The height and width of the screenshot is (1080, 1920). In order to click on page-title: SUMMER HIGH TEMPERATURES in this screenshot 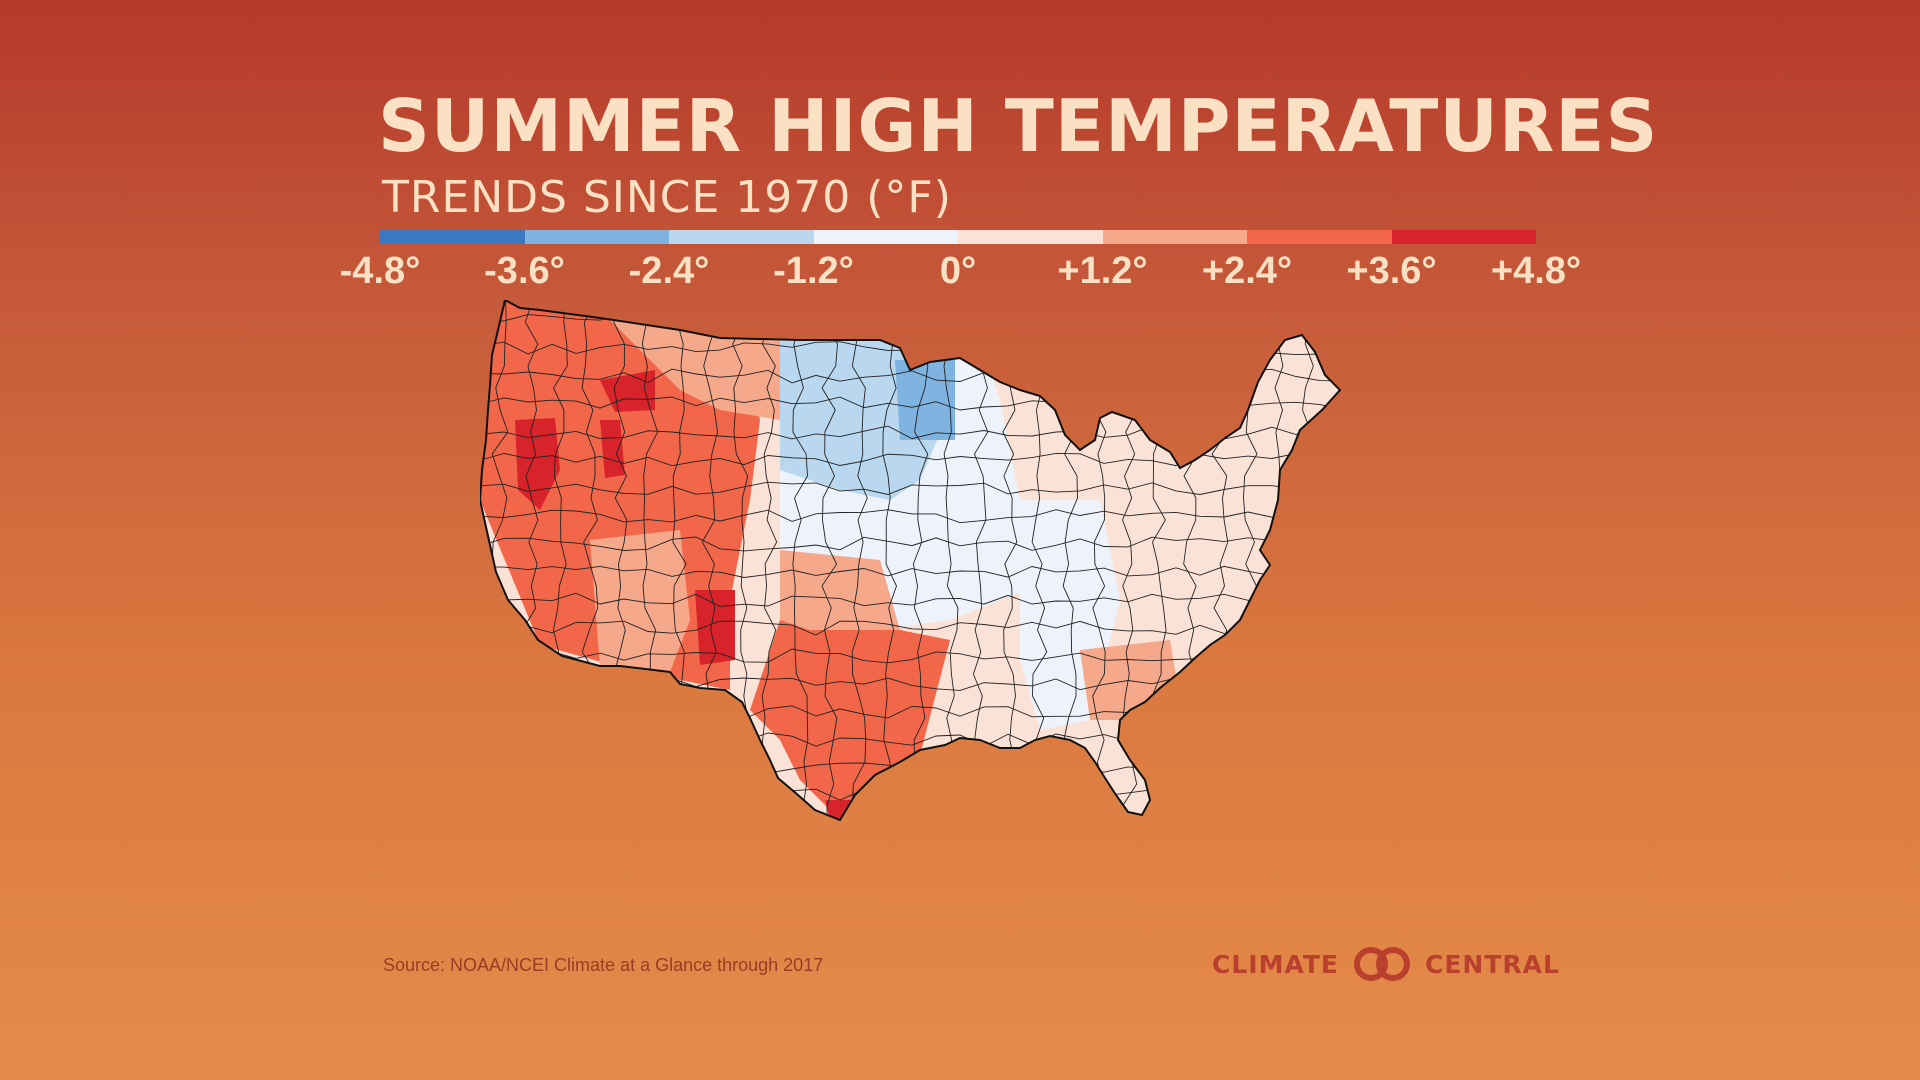, I will do `click(1018, 126)`.